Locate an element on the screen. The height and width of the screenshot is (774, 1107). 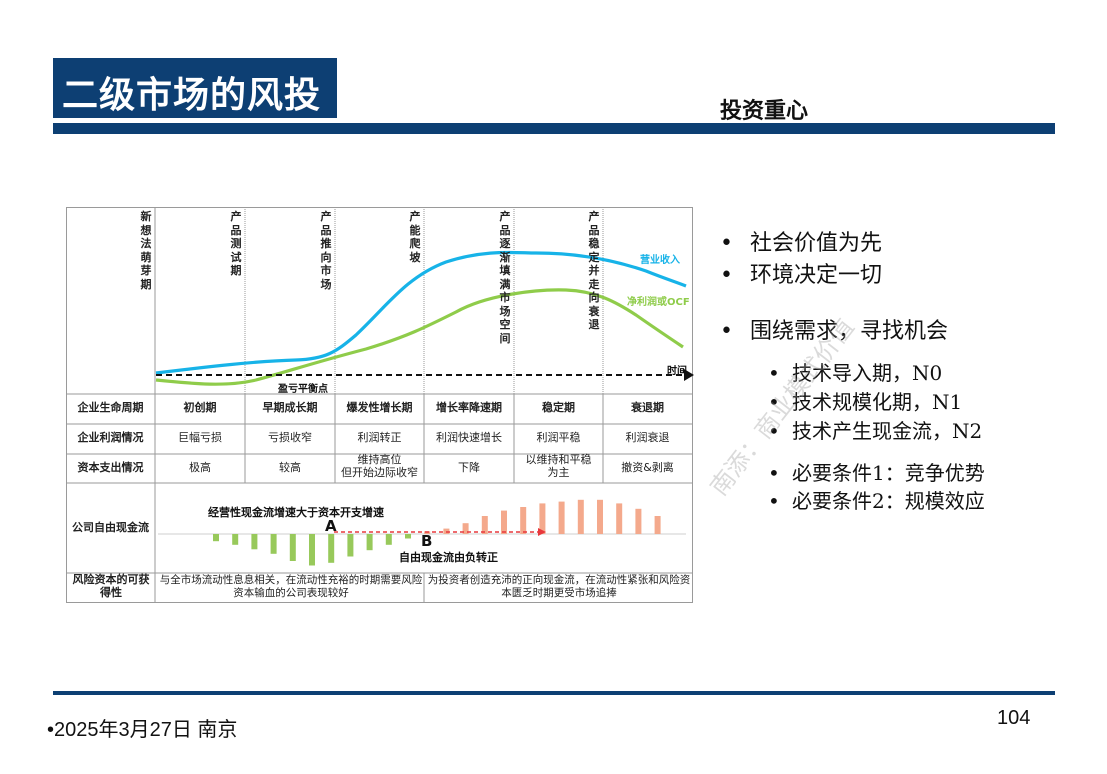
revenue-label: 营业收入 is located at coordinates (660, 260).